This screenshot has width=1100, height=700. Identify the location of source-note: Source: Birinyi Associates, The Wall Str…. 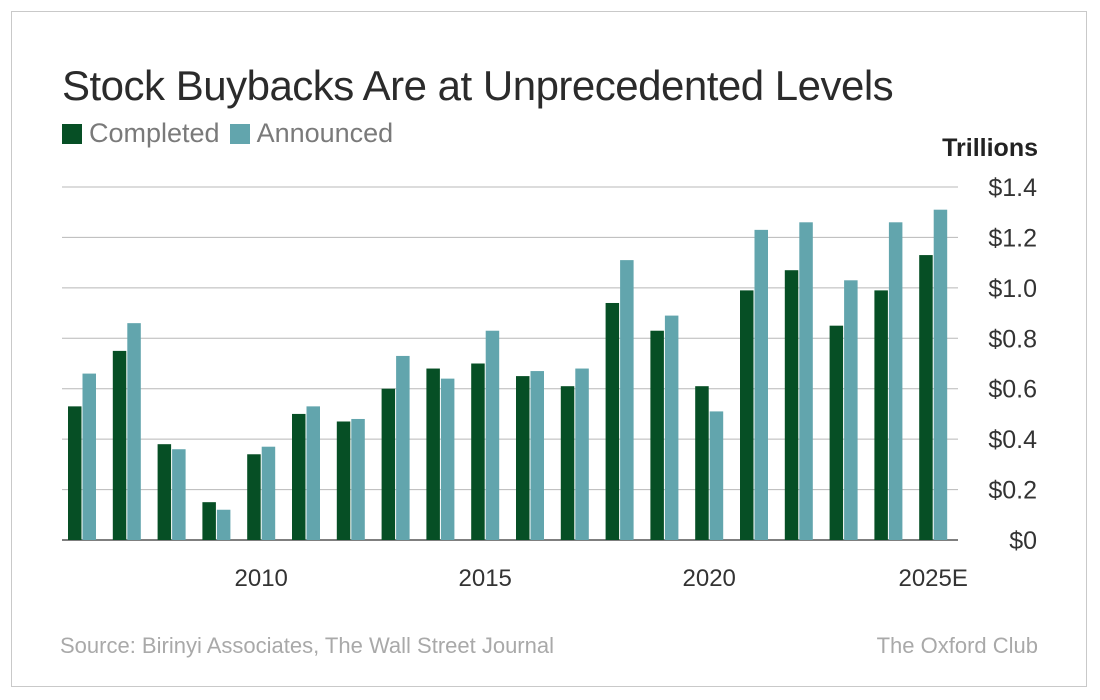
(307, 645).